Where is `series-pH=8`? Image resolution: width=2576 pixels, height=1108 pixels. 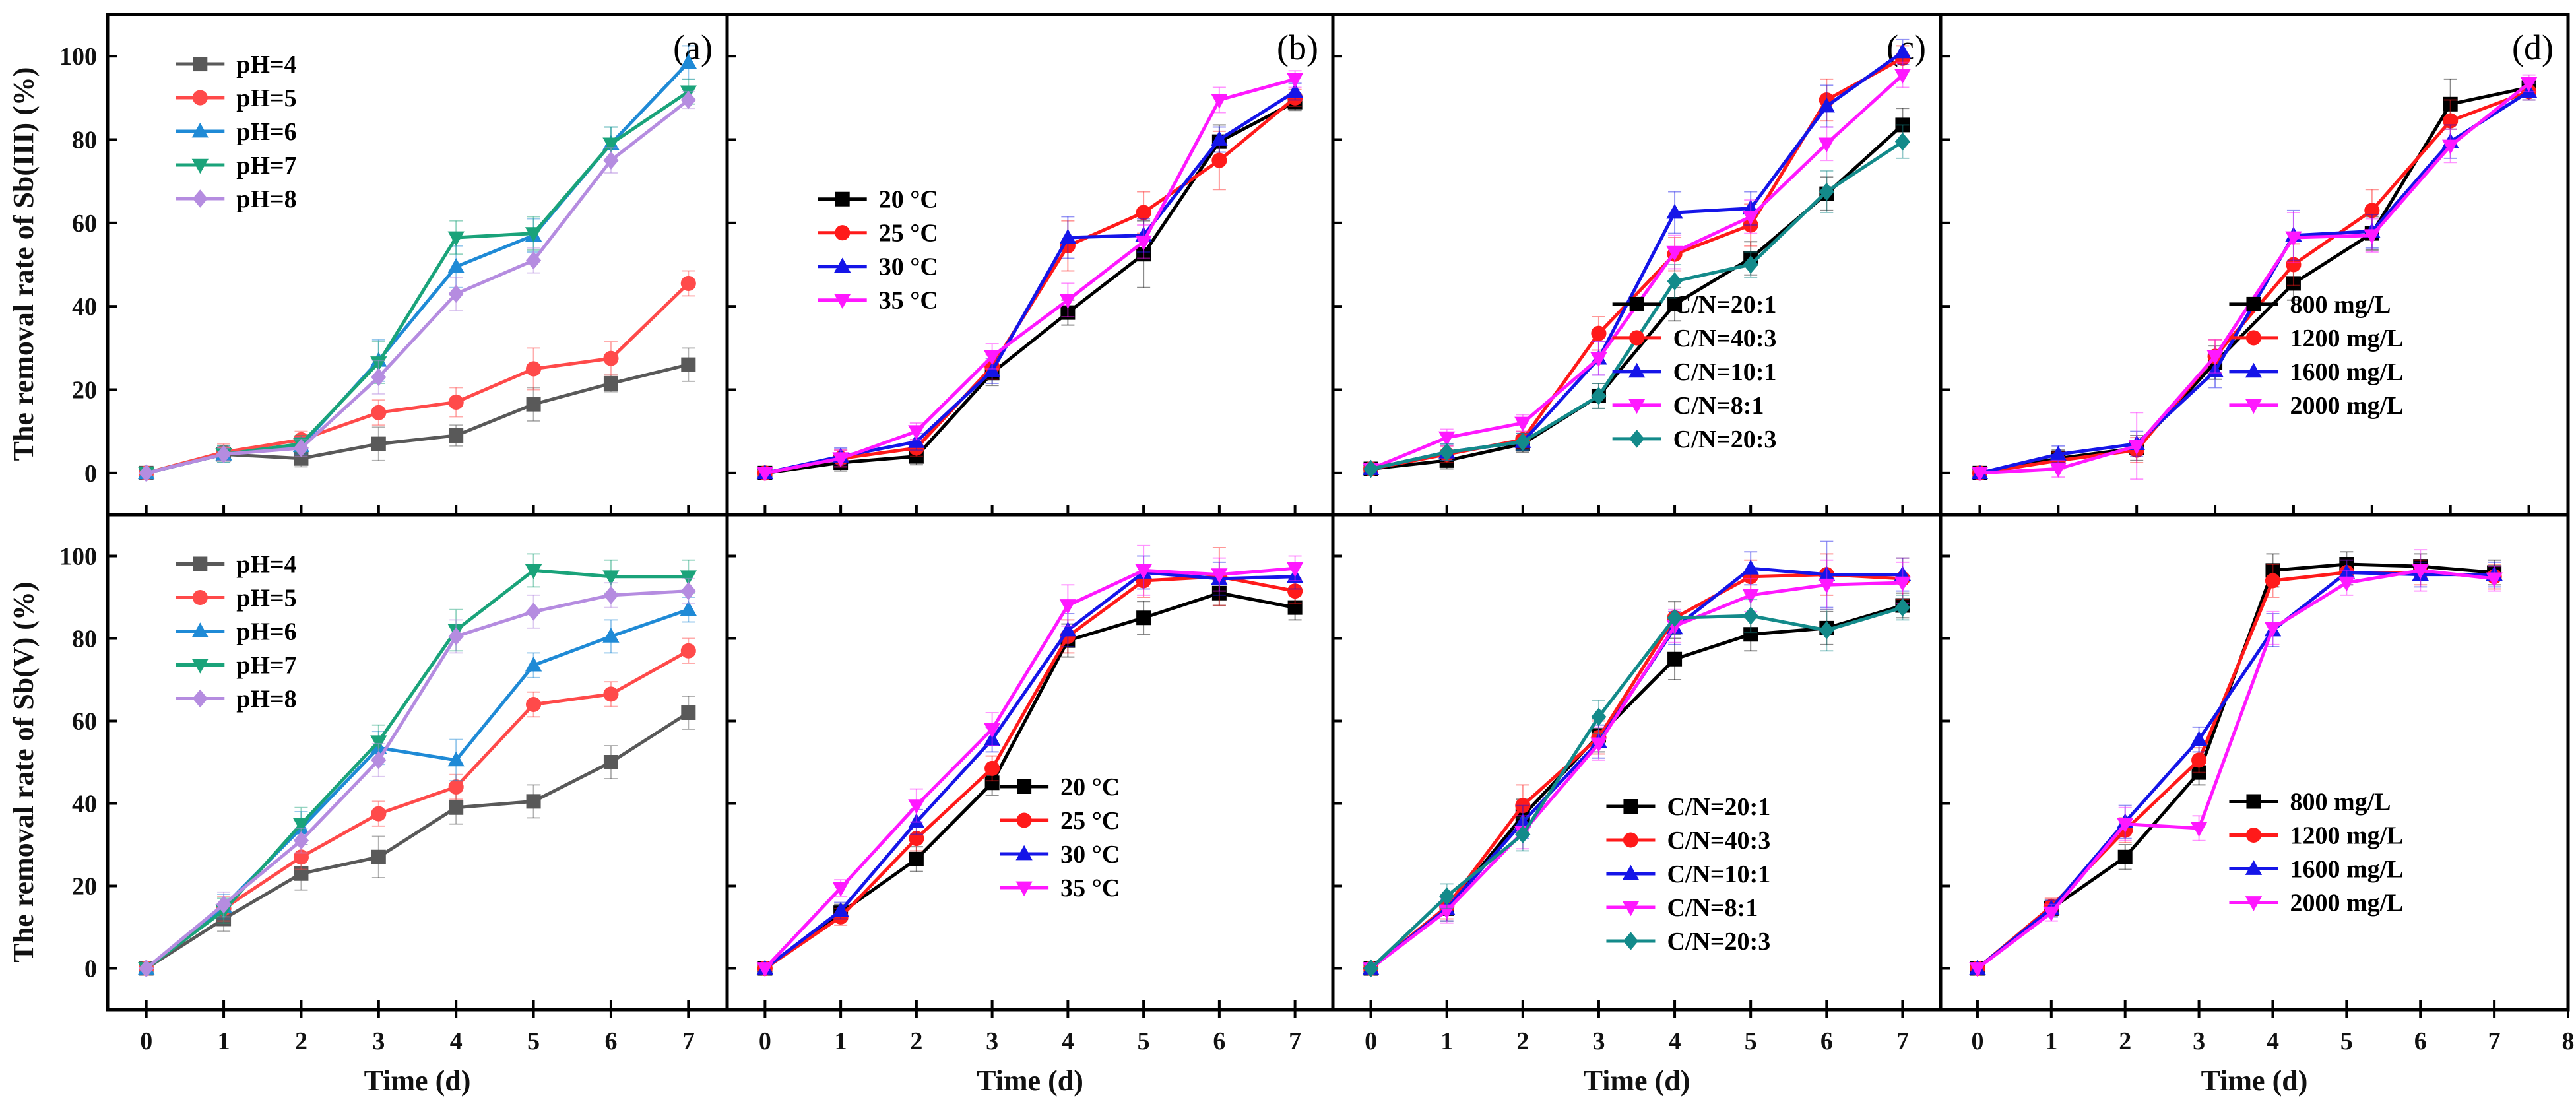
series-pH=8 is located at coordinates (417, 777).